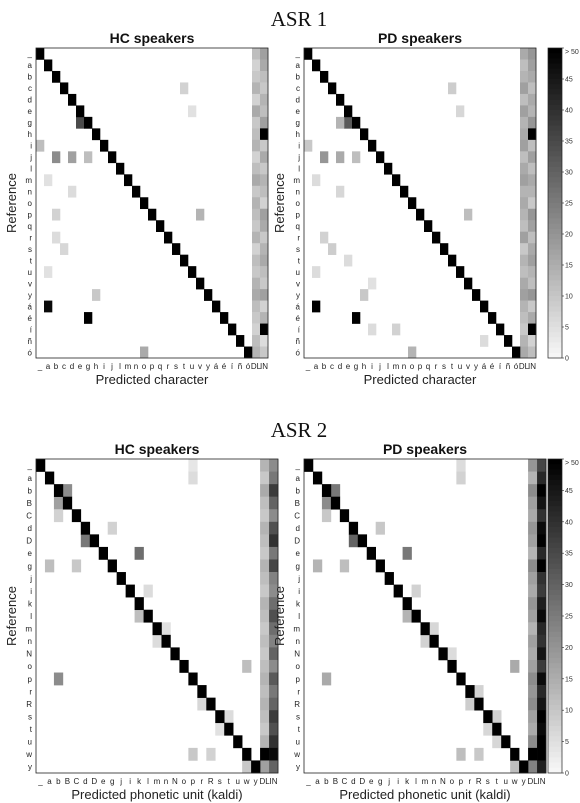 The height and width of the screenshot is (803, 580). Describe the element at coordinates (30, 566) in the screenshot. I see `y-tick-label: g` at that location.